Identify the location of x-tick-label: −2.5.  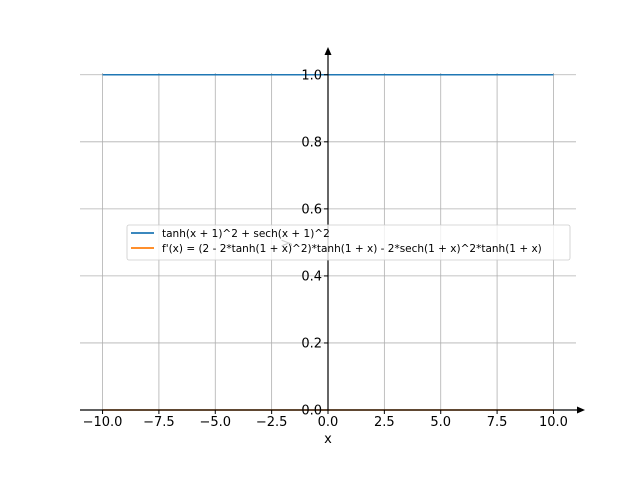
(272, 422).